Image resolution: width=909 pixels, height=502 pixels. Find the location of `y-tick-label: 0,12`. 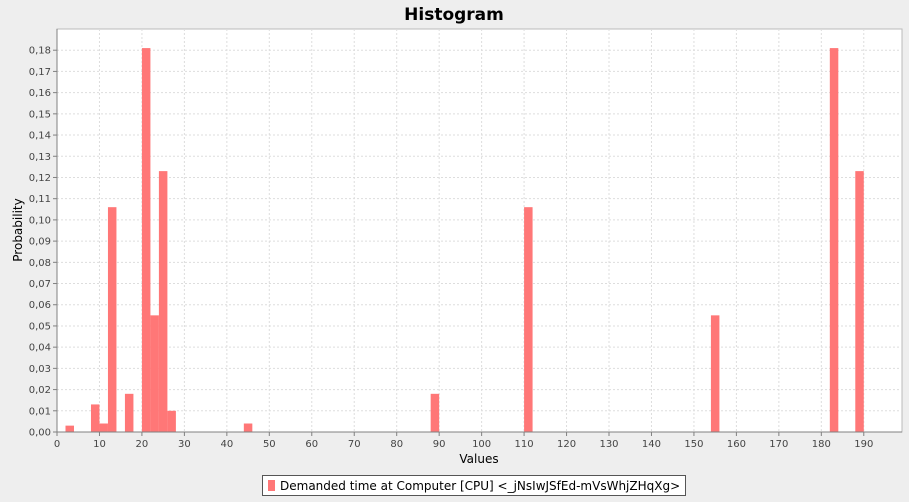

y-tick-label: 0,12 is located at coordinates (40, 178).